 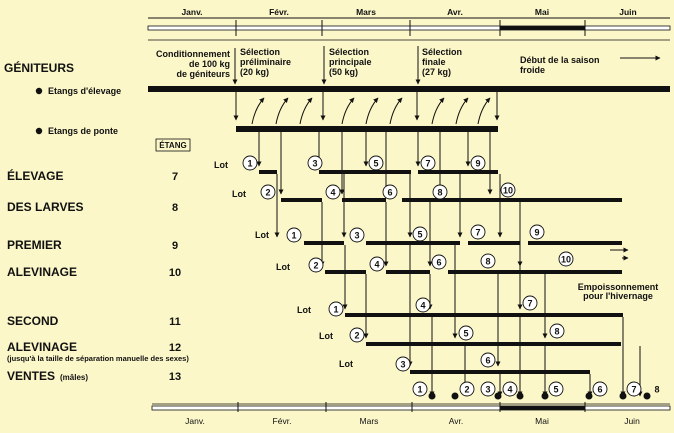 I want to click on lot-labels: Lot Lot Lot Lot Lot Lot Lot, so click(x=283, y=264).